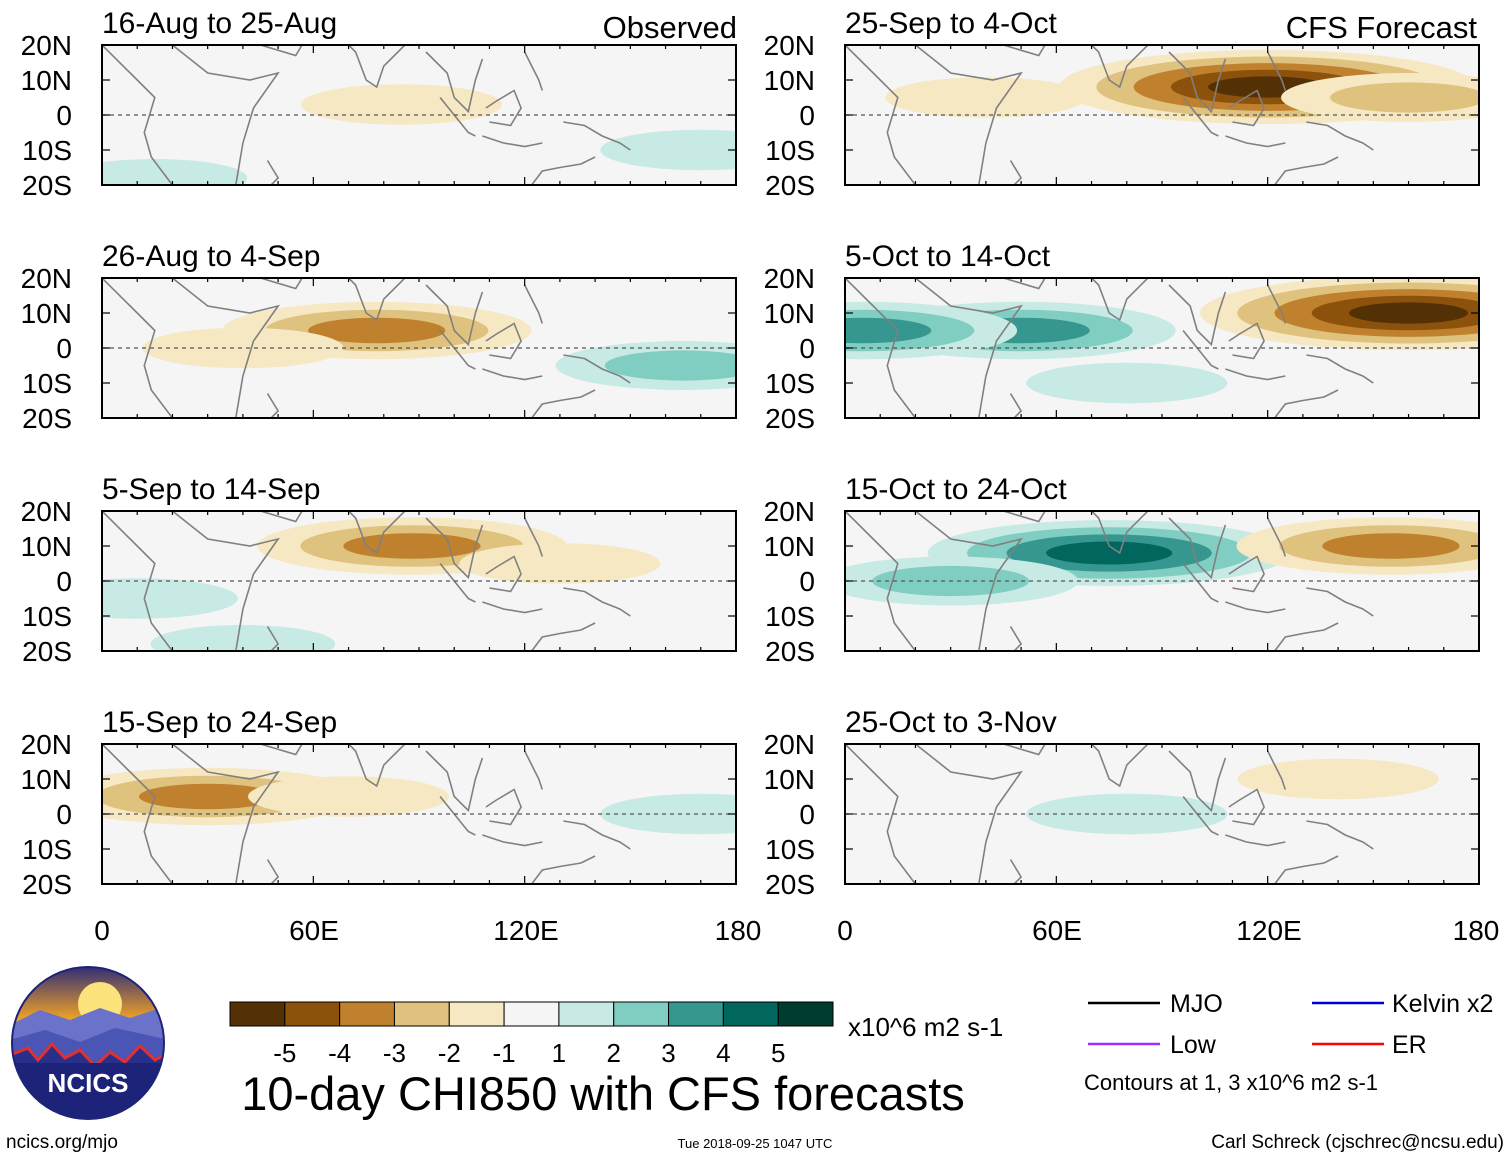  Describe the element at coordinates (948, 256) in the screenshot. I see `panel-title: 5-Oct to 14-Oct` at that location.